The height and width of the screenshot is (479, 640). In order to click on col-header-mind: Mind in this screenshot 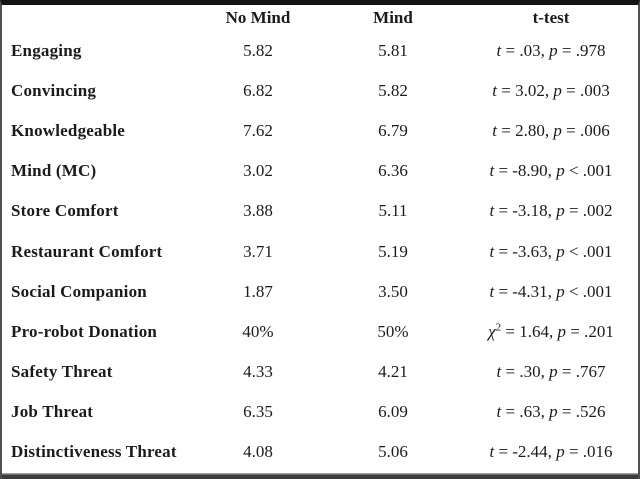, I will do `click(393, 17)`.